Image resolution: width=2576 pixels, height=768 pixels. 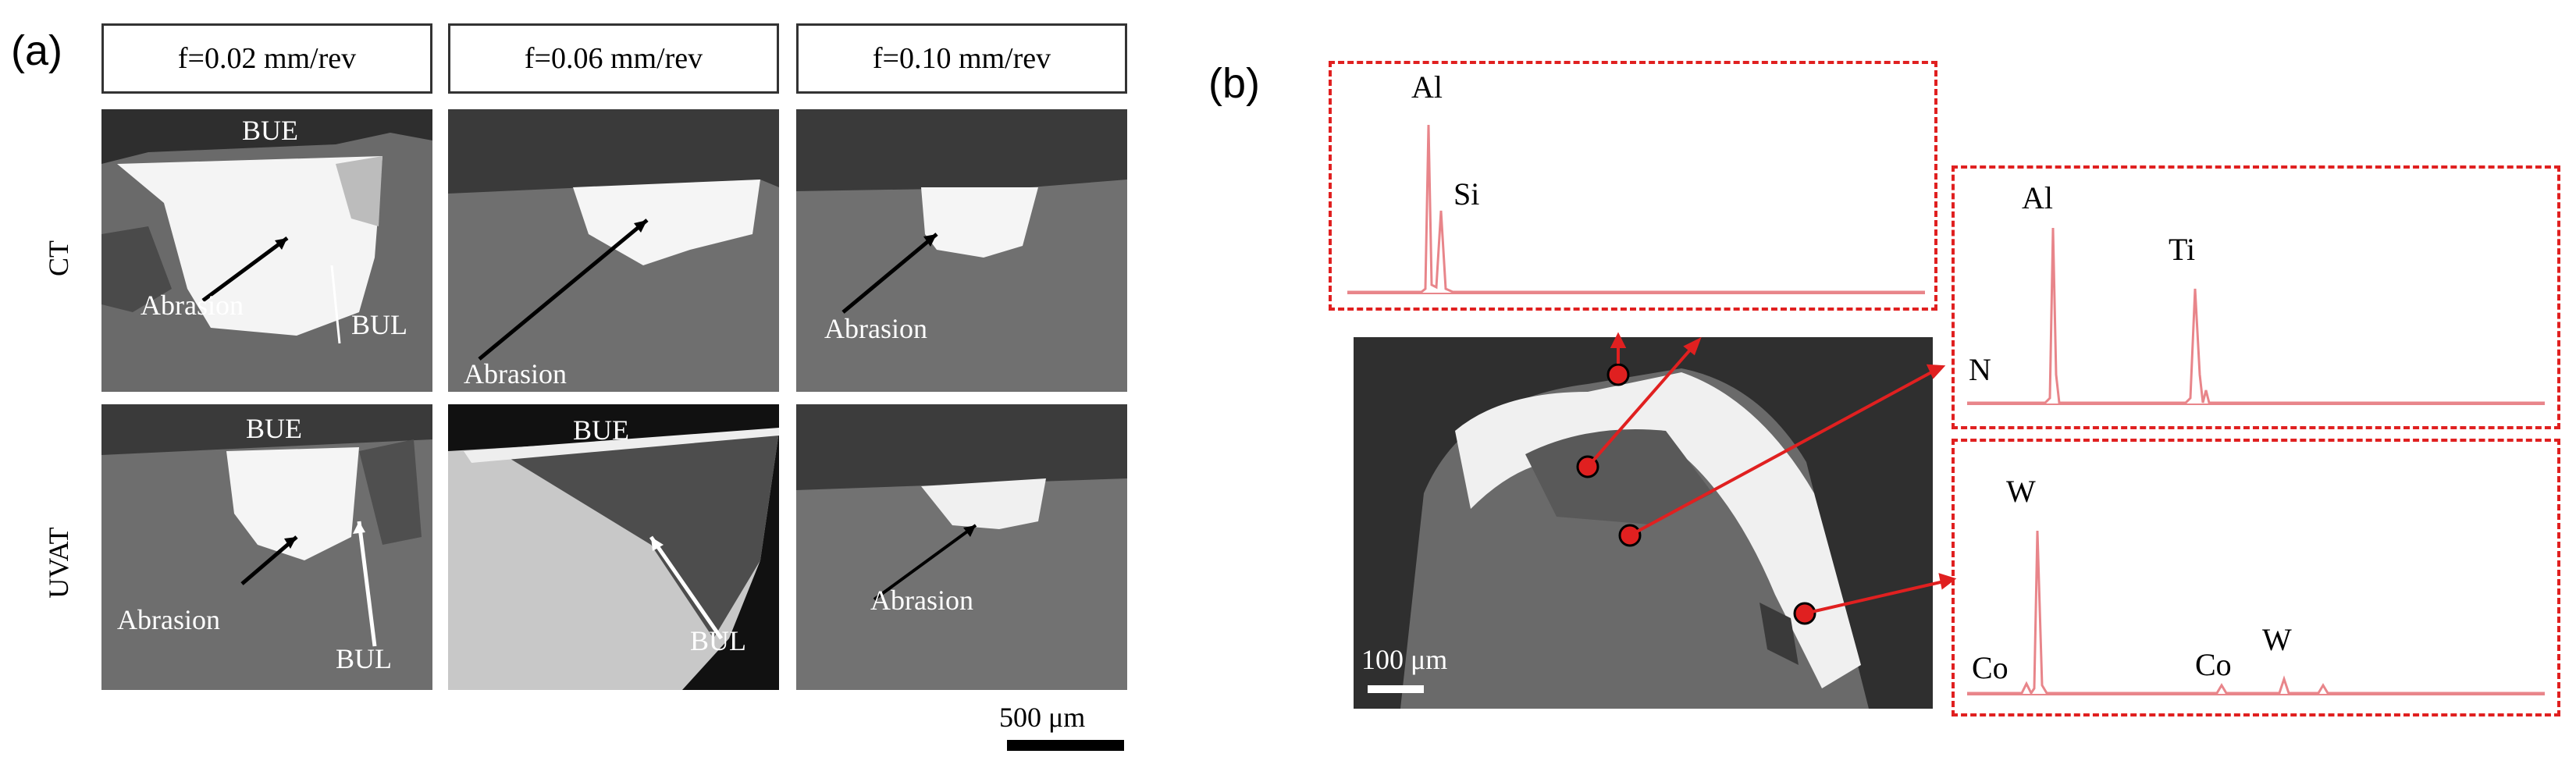 I want to click on column-header-f010: f=0.10 mm/rev, so click(x=961, y=58).